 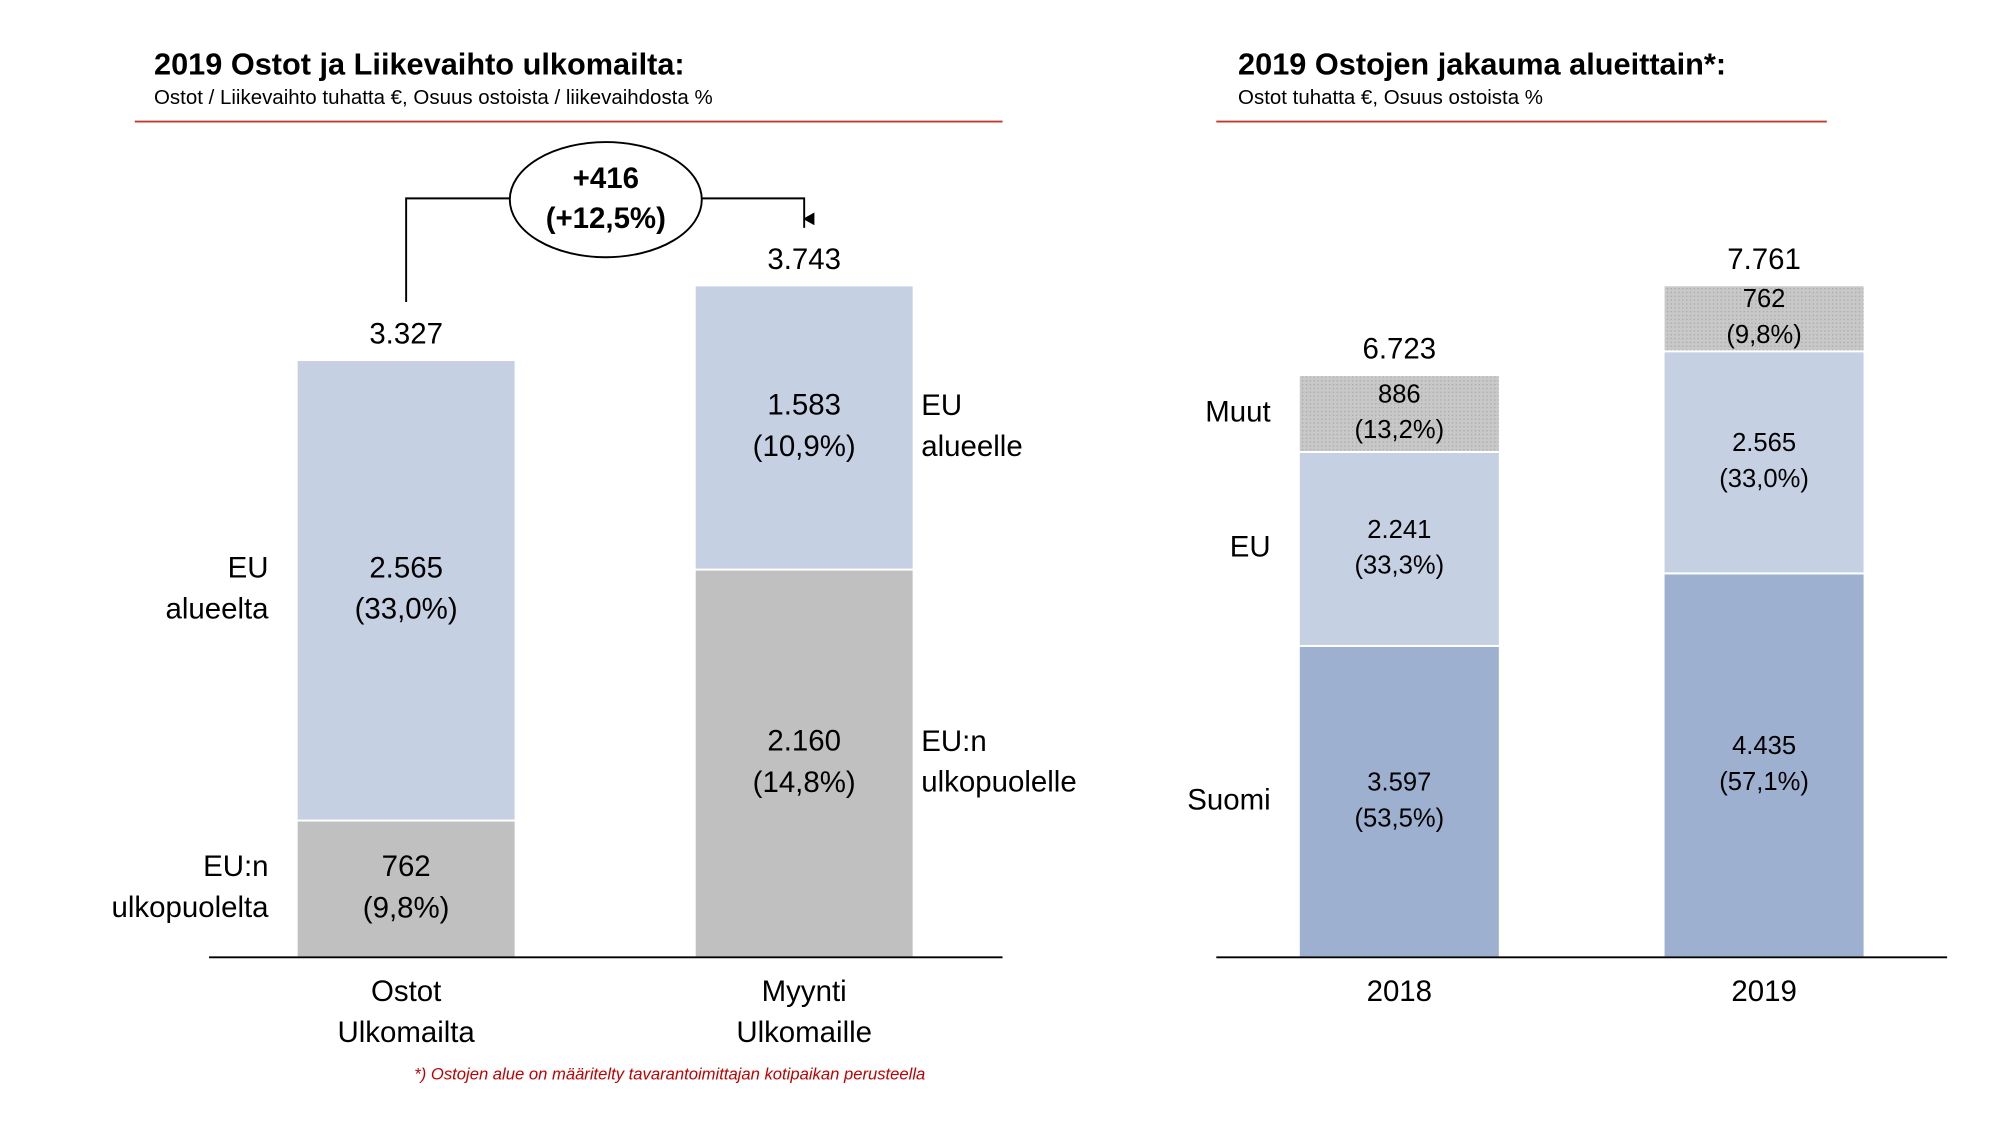 I want to click on segment-label: ulkopuolelta, so click(x=191, y=907).